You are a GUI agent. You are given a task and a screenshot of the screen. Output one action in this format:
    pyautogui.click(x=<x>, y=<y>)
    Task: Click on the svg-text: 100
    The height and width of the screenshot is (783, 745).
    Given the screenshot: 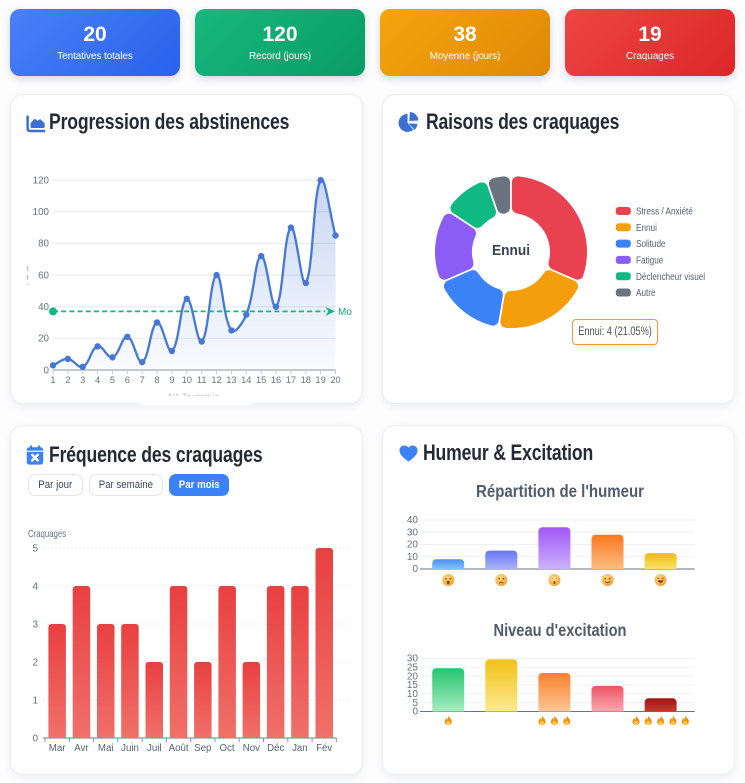 What is the action you would take?
    pyautogui.click(x=41, y=212)
    